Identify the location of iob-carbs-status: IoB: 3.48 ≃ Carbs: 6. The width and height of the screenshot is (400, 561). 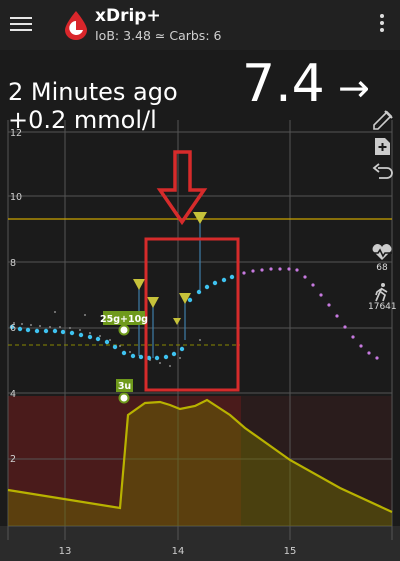
(158, 35).